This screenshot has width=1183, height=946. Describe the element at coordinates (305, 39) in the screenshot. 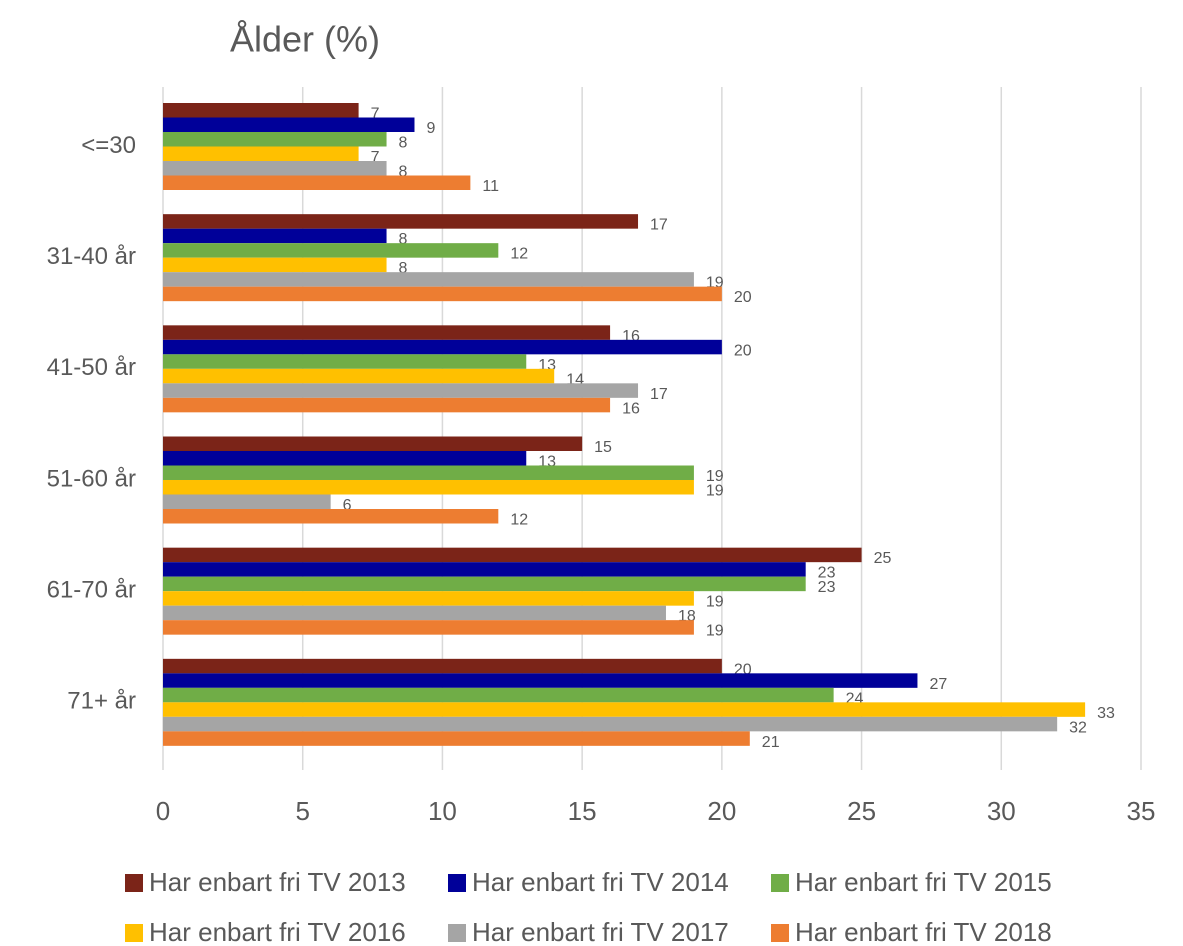

I see `chart-title: Ålder (%)` at that location.